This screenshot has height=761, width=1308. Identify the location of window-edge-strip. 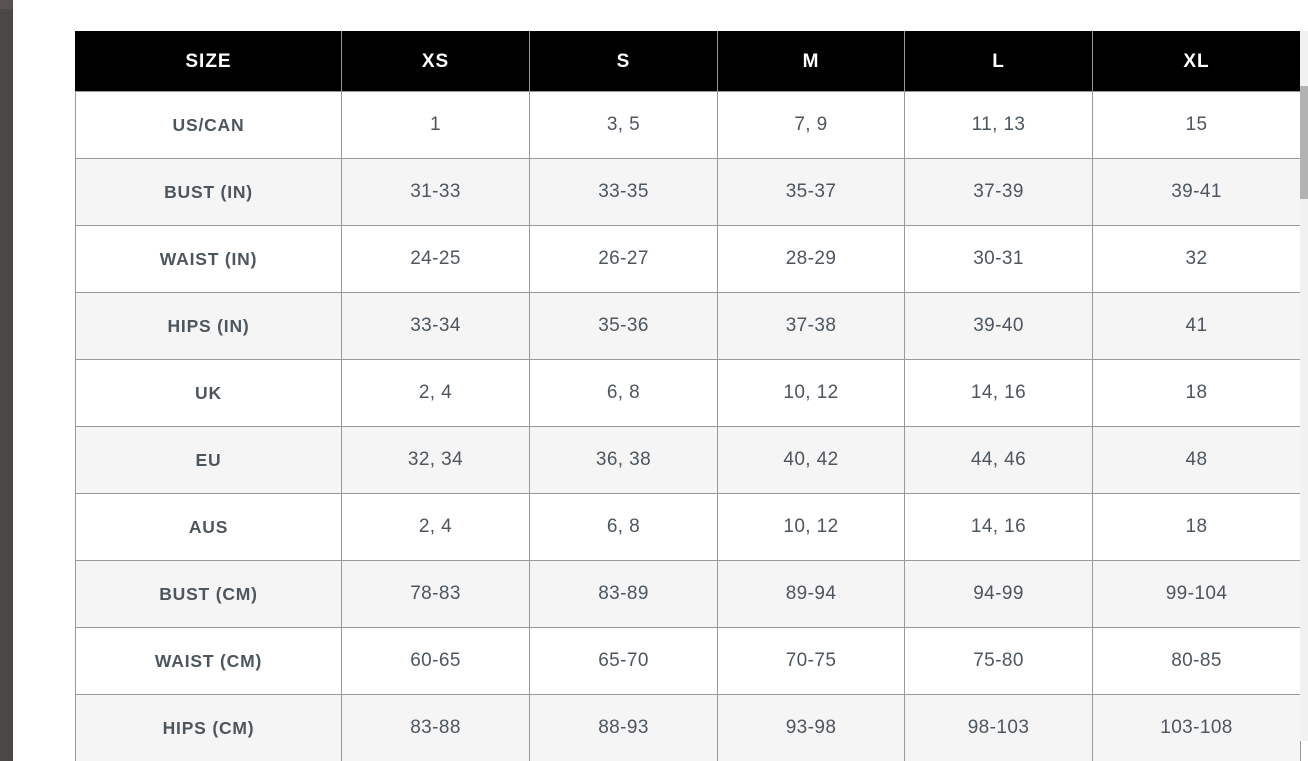
(6, 380).